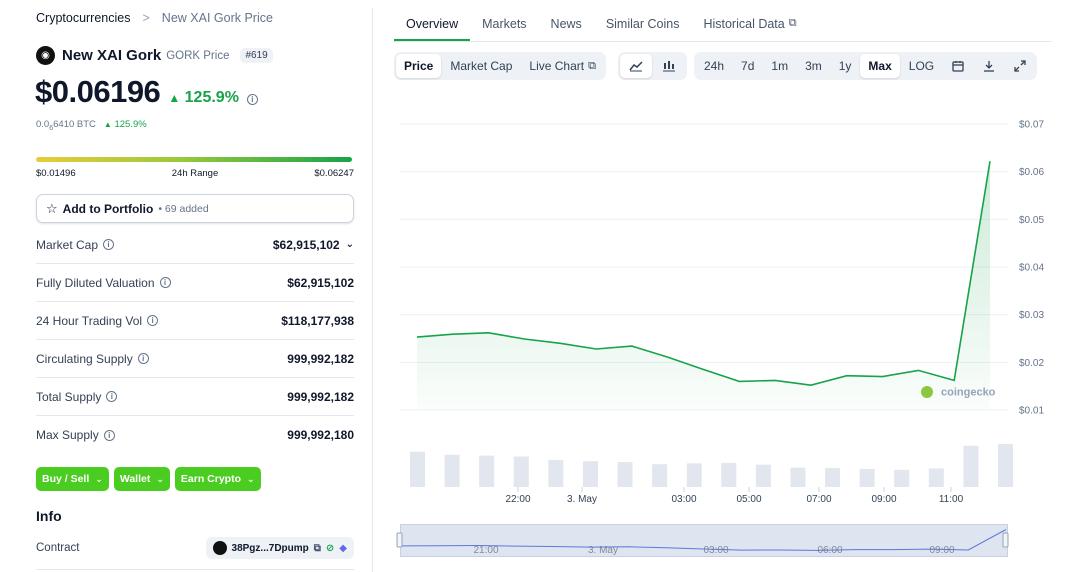  What do you see at coordinates (279, 548) in the screenshot?
I see `contract-chip: 38Pgz...7Dpump ⧉ ⊘ ◆` at bounding box center [279, 548].